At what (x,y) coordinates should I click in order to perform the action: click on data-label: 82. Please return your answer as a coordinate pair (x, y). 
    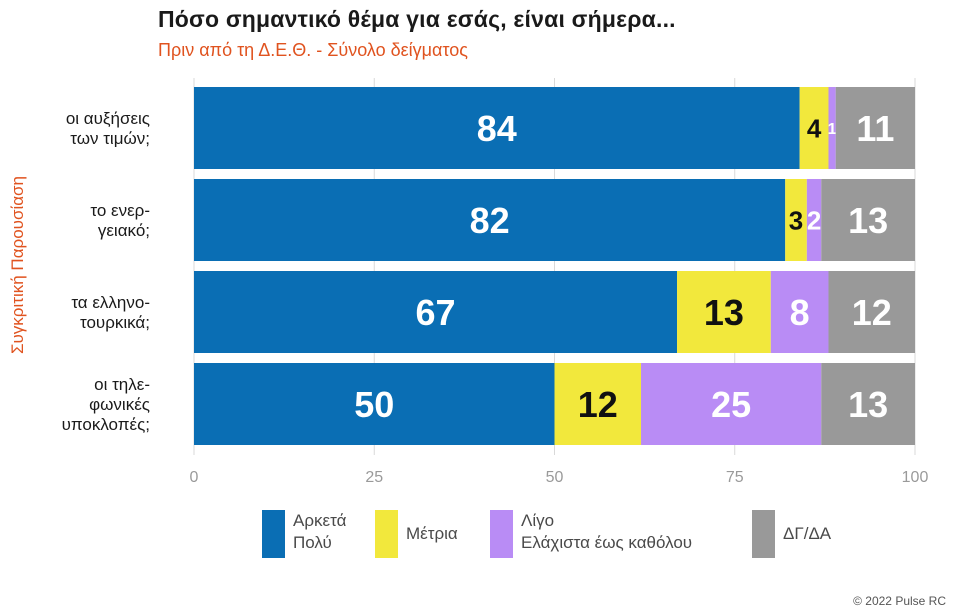
    Looking at the image, I should click on (490, 220).